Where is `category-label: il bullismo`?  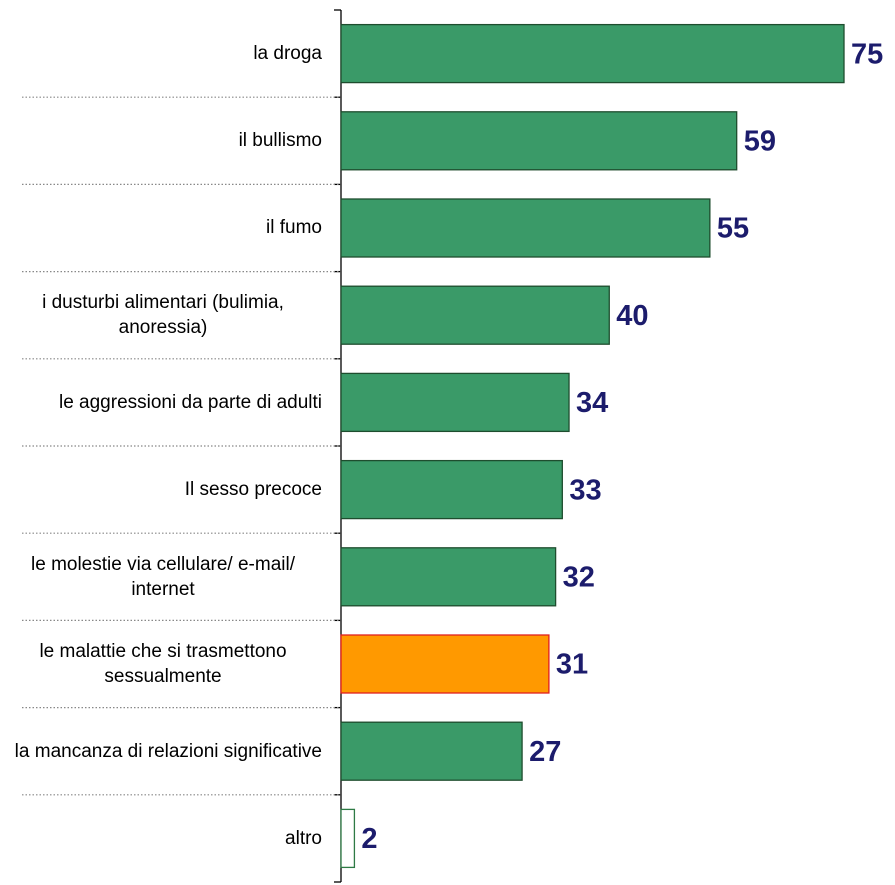
category-label: il bullismo is located at coordinates (161, 140).